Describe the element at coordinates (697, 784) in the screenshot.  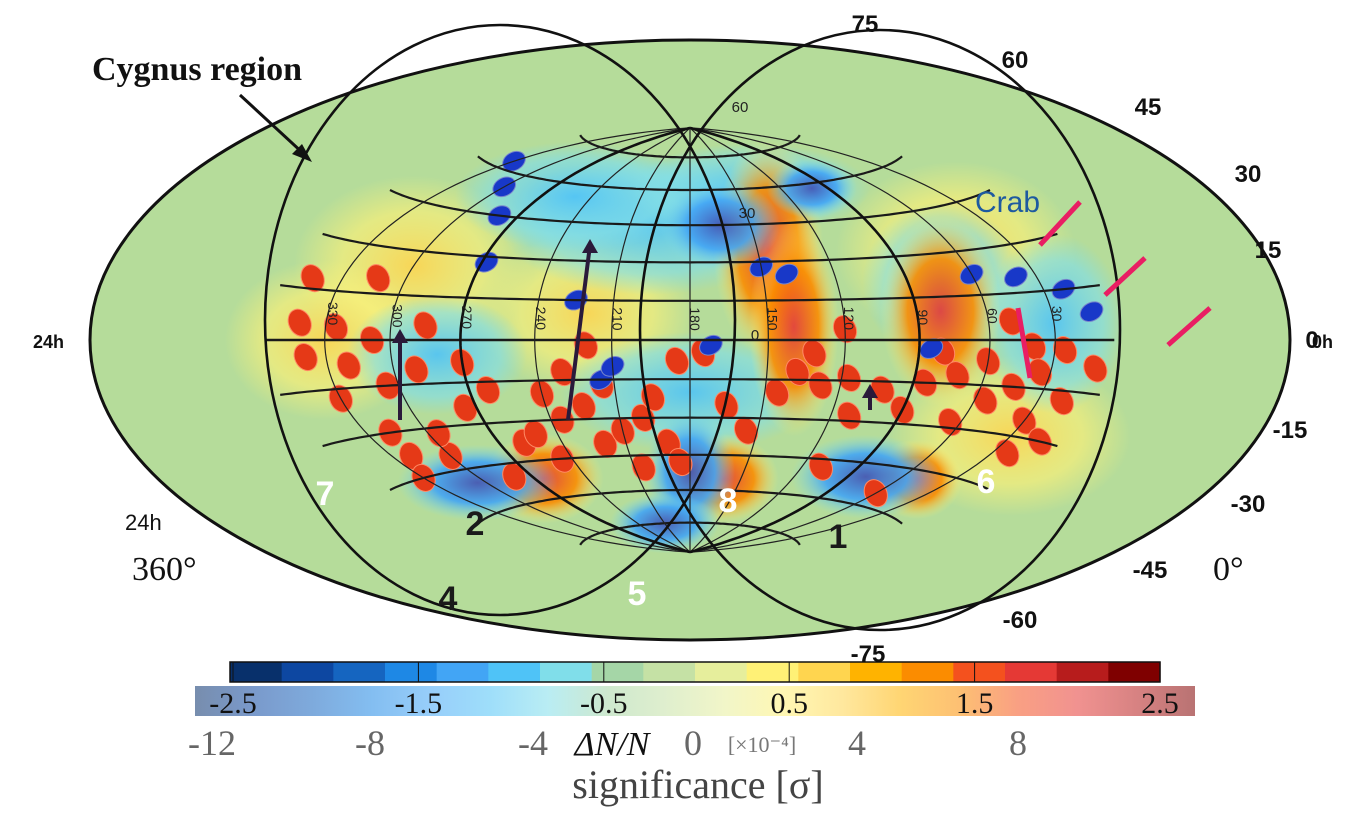
I see `significance-axis-label: significance [σ]` at that location.